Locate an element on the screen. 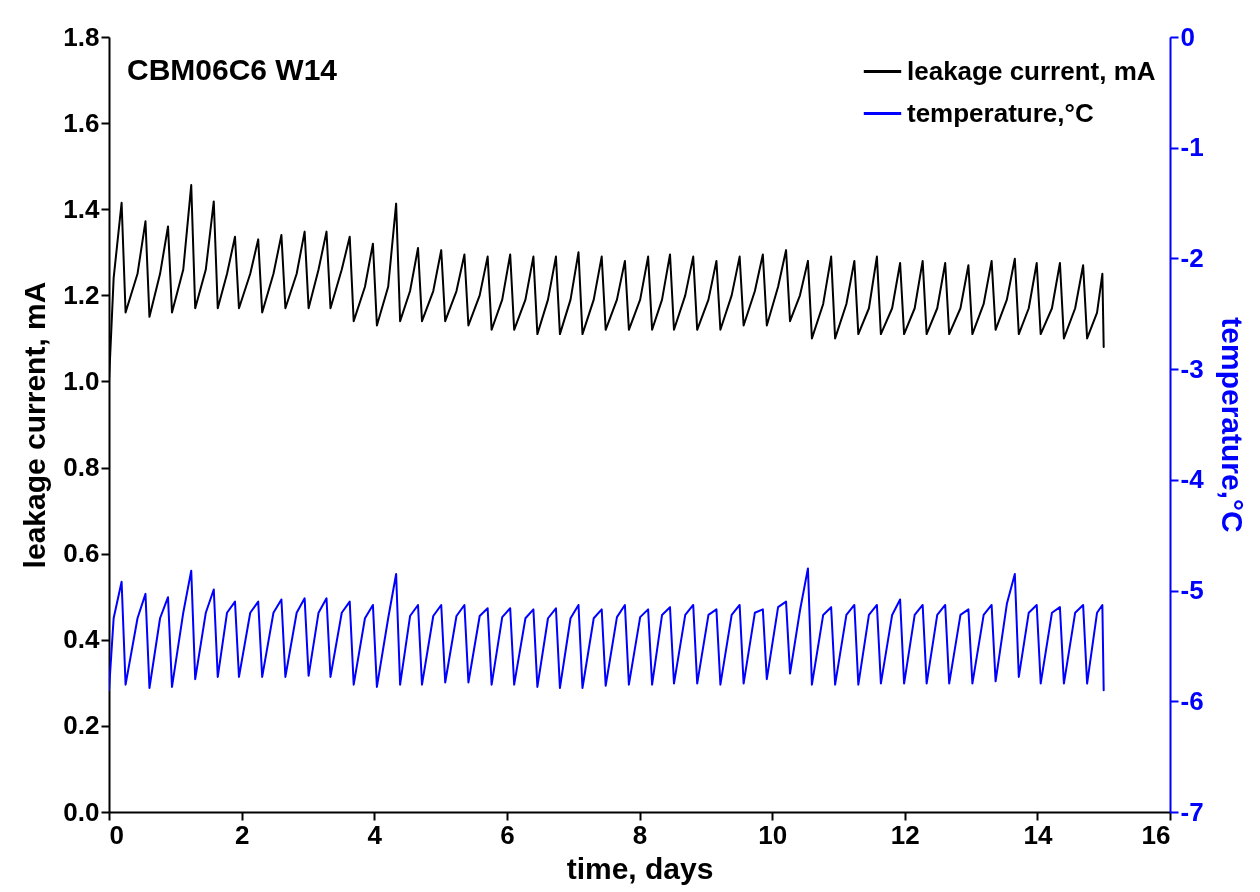 The height and width of the screenshot is (892, 1260). text: CBM06C6 W14 is located at coordinates (232, 69).